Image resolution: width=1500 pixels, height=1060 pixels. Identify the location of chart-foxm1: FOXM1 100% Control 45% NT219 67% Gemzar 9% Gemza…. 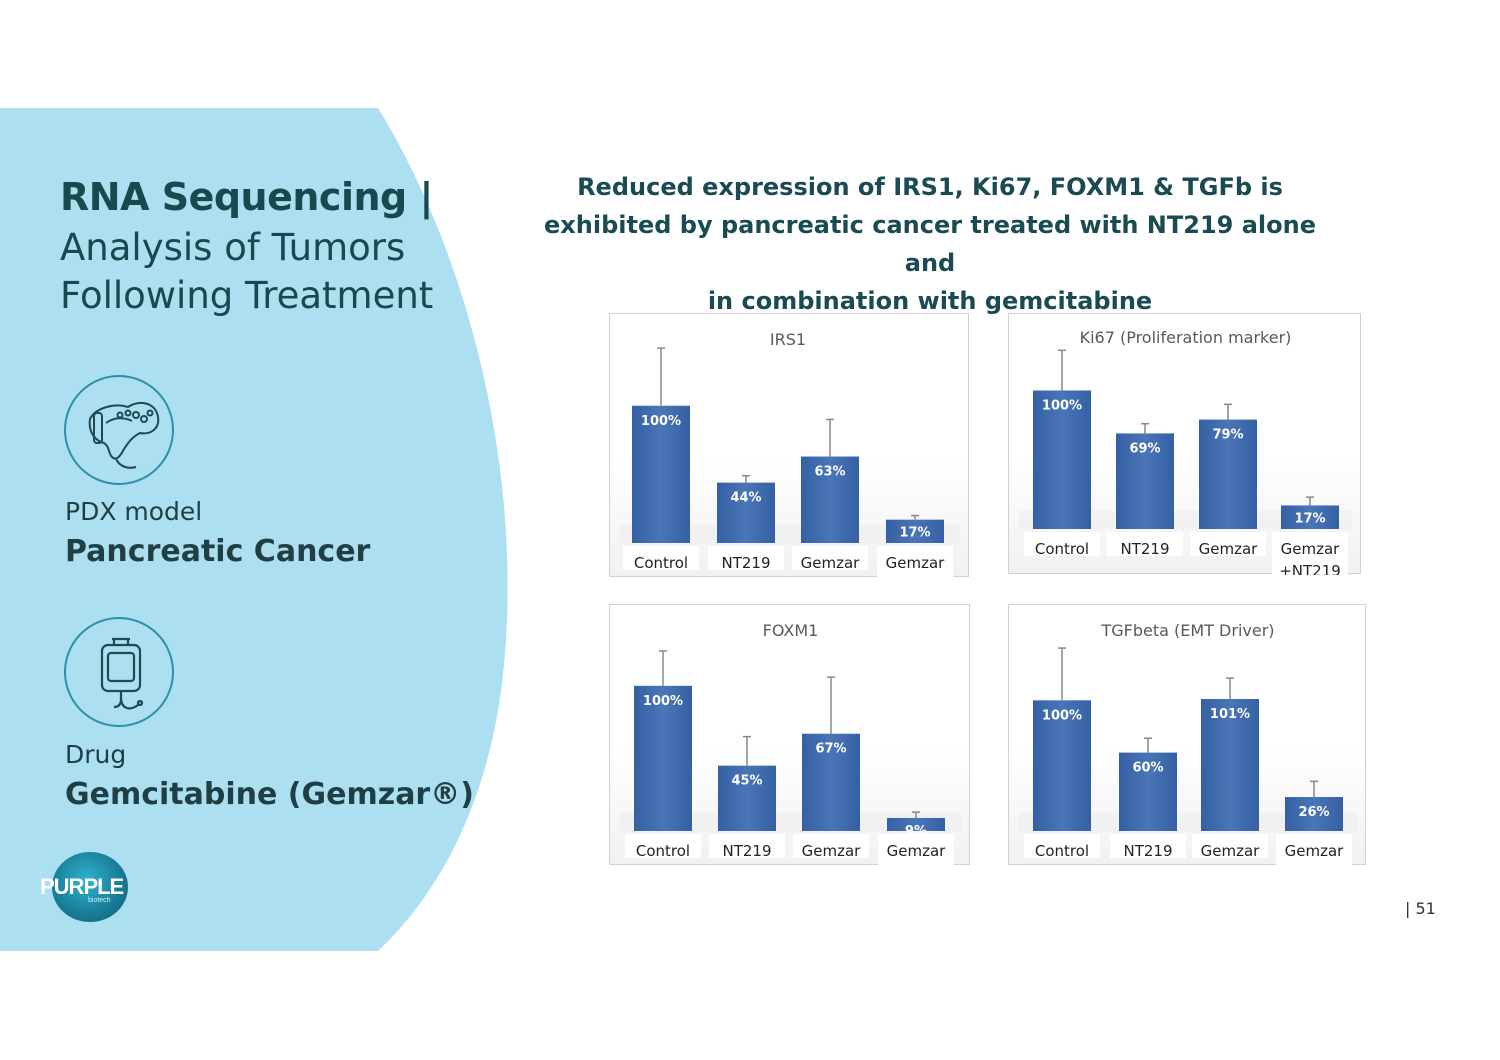
(789, 735).